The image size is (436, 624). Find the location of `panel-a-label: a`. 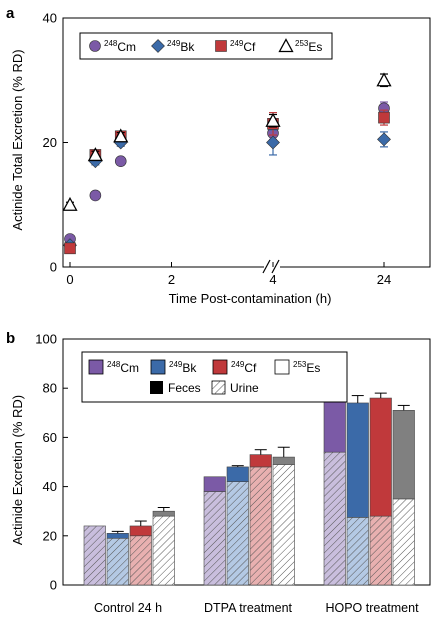

panel-a-label: a is located at coordinates (10, 13).